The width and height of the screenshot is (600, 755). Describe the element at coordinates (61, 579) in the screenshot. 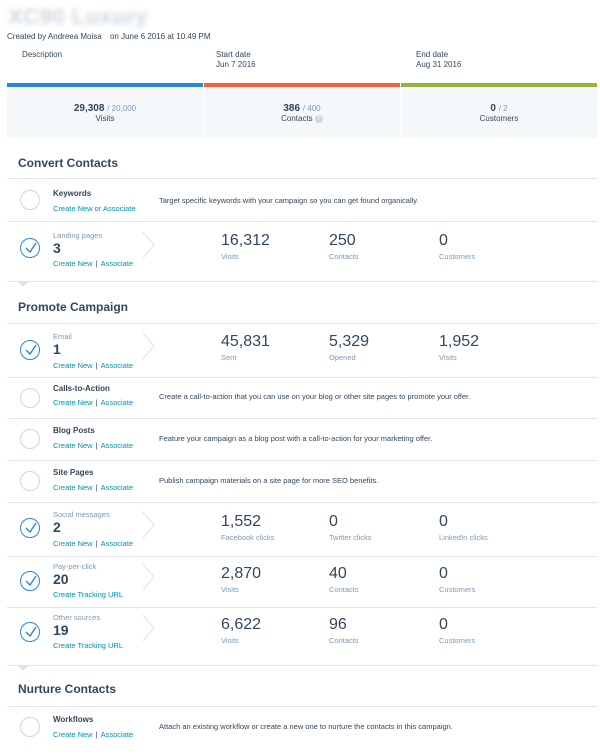

I see `ppc-count: 20` at that location.